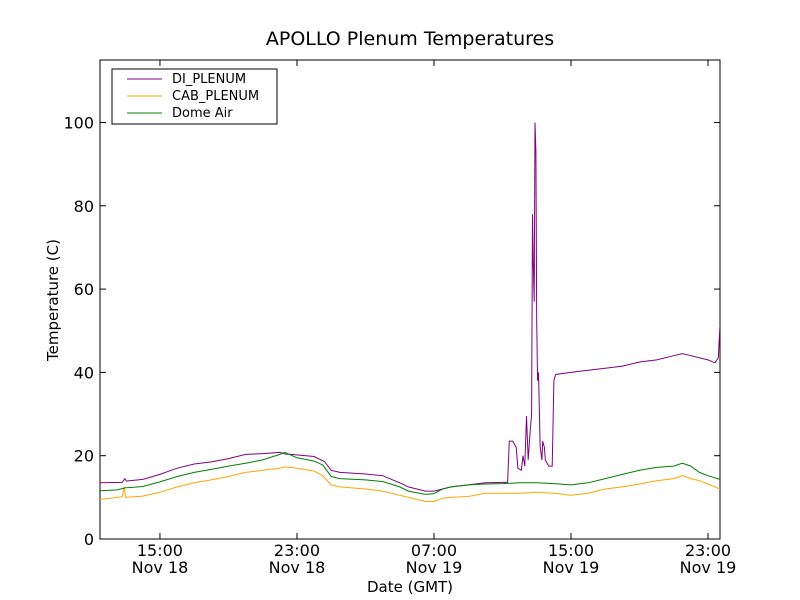  I want to click on y-tick-label-0: 0, so click(89, 539).